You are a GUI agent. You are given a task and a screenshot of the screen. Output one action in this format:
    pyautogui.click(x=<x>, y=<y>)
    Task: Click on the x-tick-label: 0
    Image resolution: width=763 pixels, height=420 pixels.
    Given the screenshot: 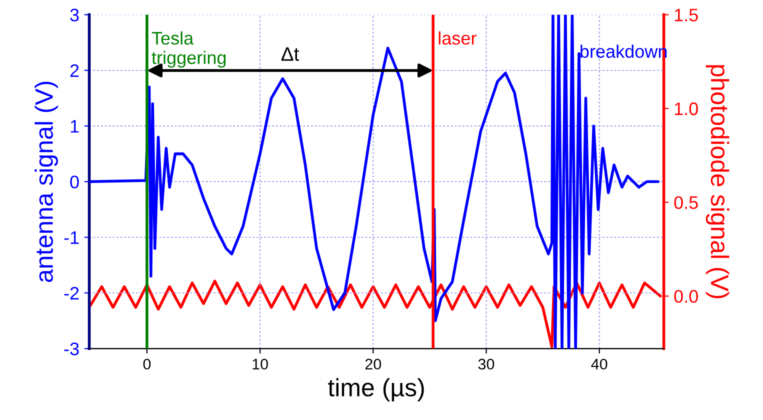 What is the action you would take?
    pyautogui.click(x=147, y=364)
    